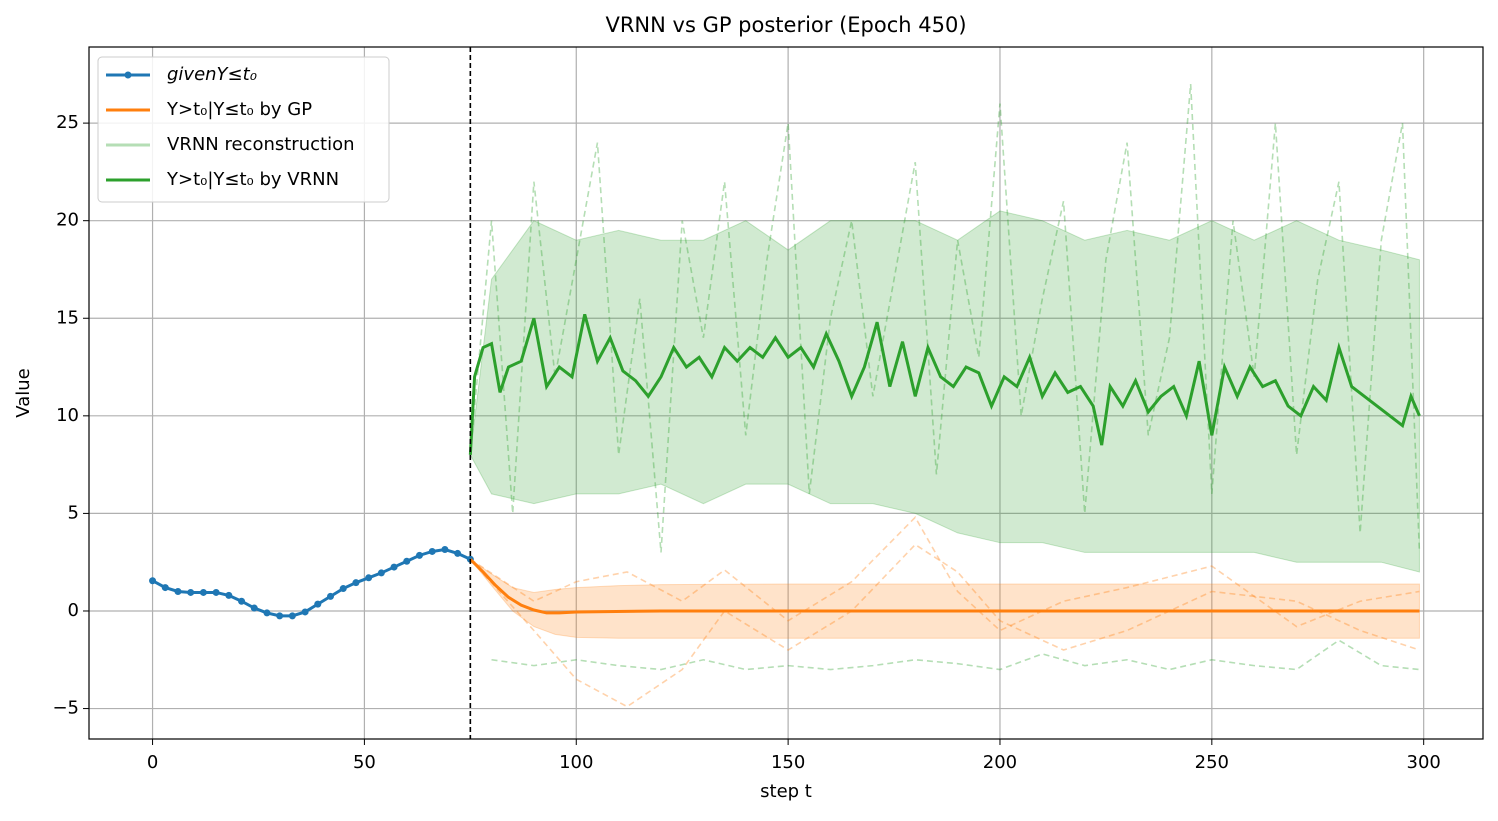  Describe the element at coordinates (239, 109) in the screenshot. I see `legend-label: Y>t₀|Y≤t₀ by GP` at that location.